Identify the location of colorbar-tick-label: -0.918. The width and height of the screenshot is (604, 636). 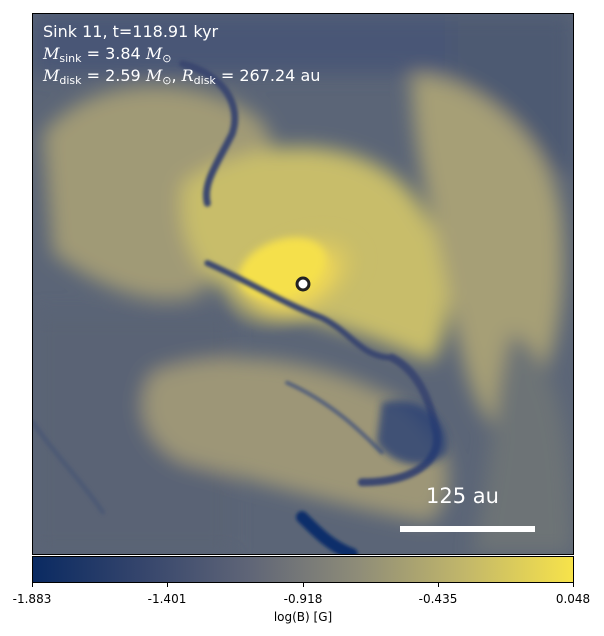
(303, 599).